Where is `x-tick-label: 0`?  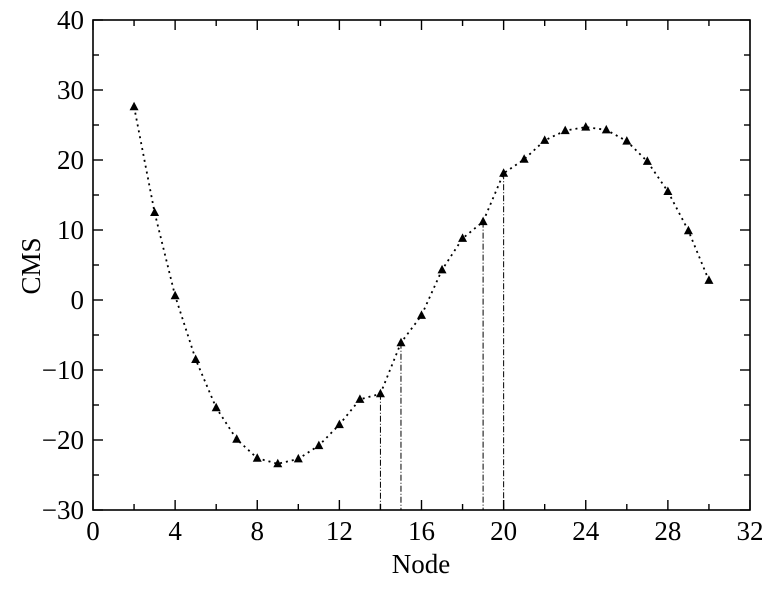
x-tick-label: 0 is located at coordinates (93, 531).